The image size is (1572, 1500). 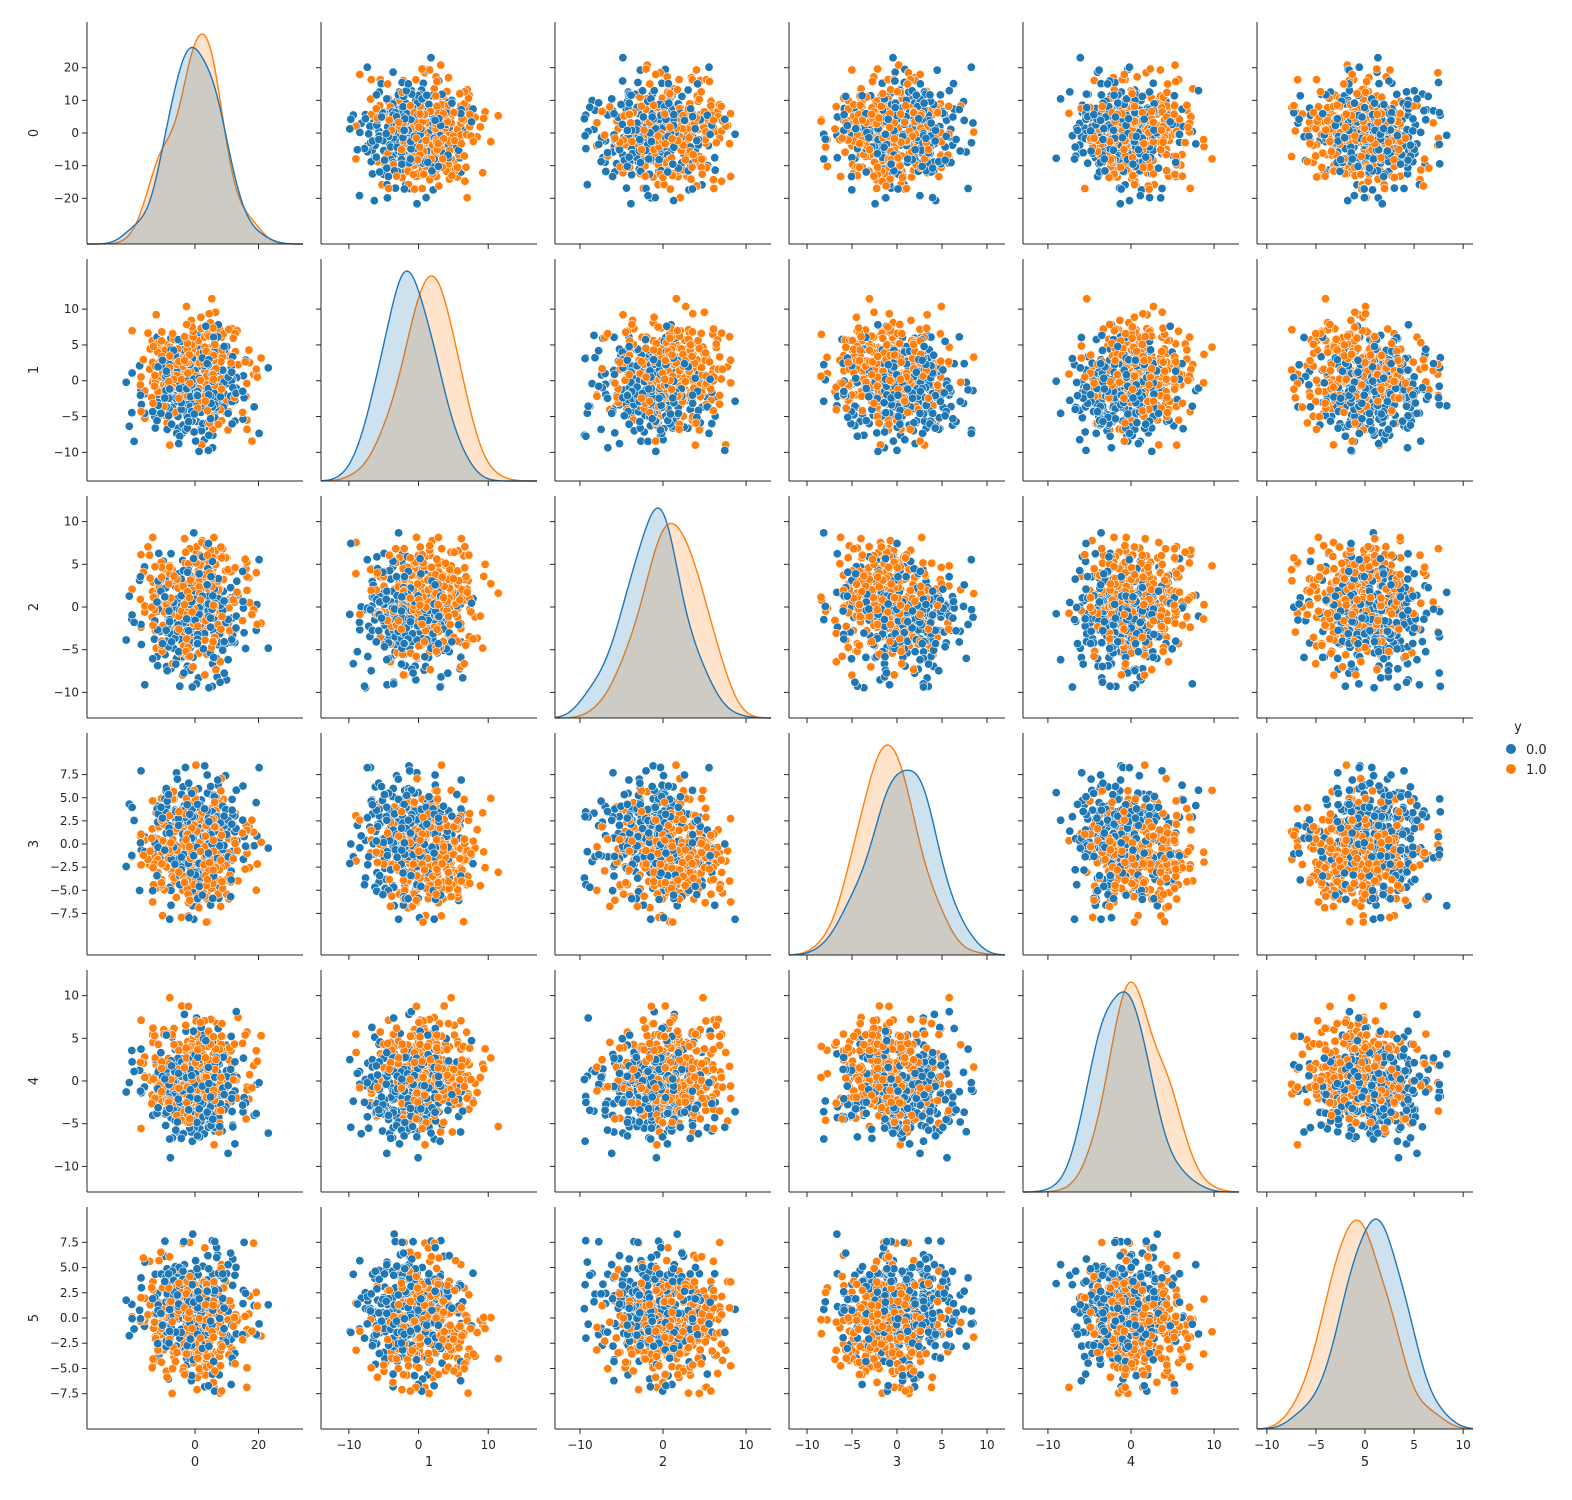 I want to click on y-tick-label: 20, so click(x=71, y=68).